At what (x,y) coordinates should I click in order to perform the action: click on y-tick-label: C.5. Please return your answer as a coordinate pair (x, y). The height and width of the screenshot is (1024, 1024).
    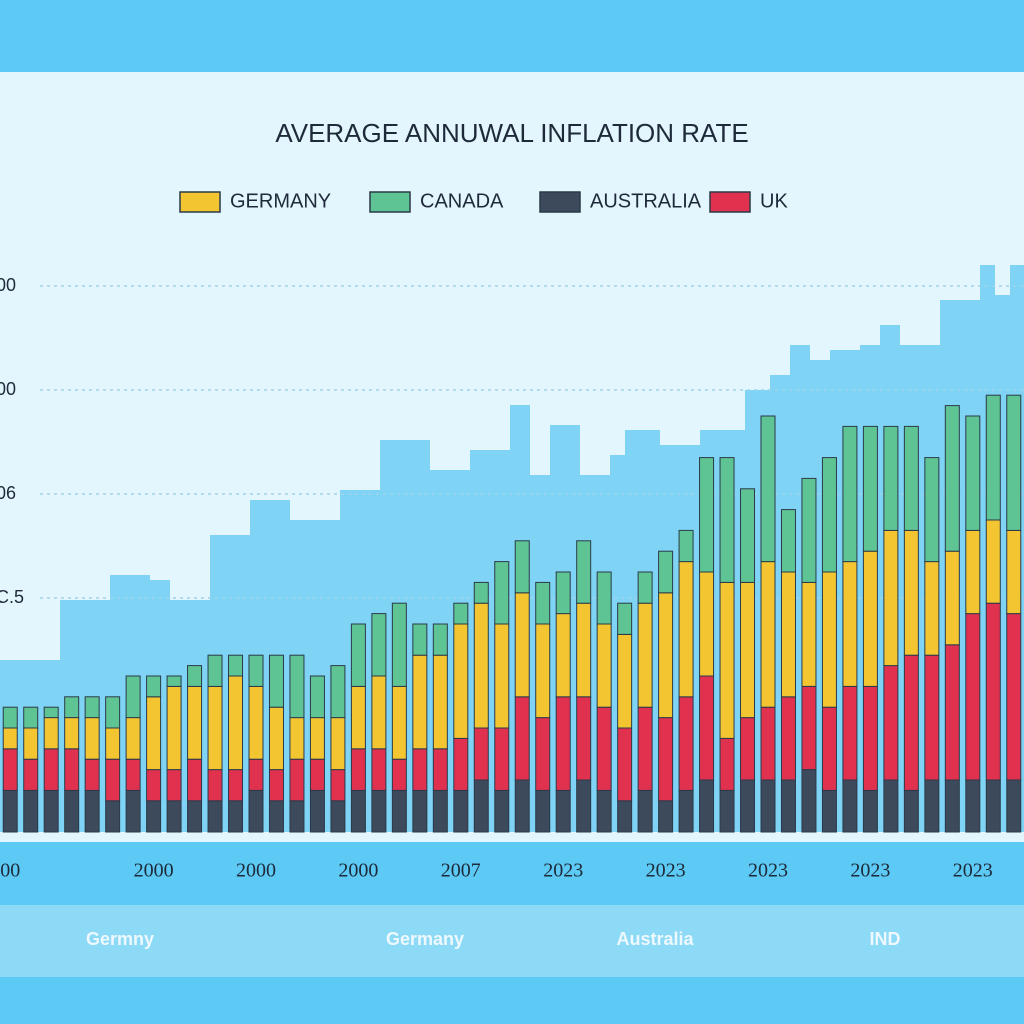
    Looking at the image, I should click on (12, 597).